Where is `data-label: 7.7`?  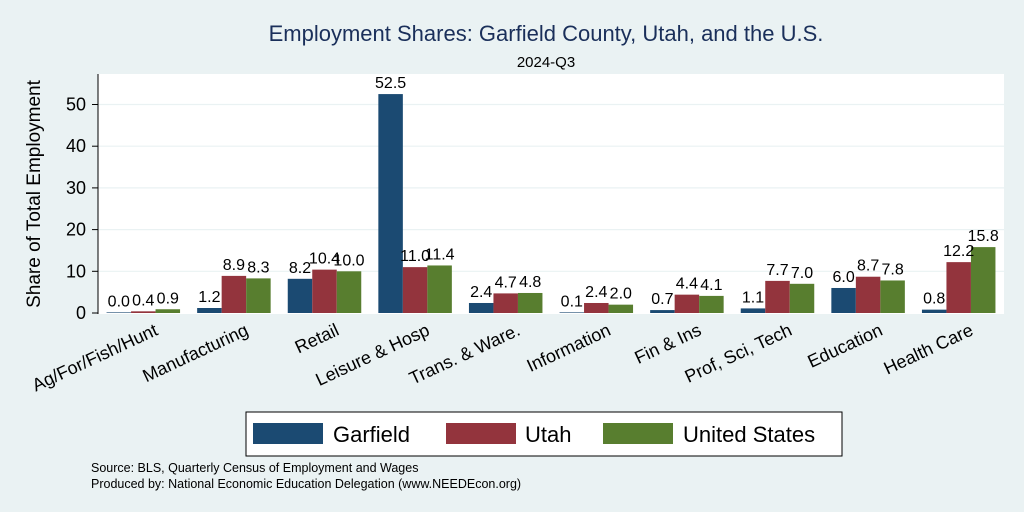
data-label: 7.7 is located at coordinates (777, 270).